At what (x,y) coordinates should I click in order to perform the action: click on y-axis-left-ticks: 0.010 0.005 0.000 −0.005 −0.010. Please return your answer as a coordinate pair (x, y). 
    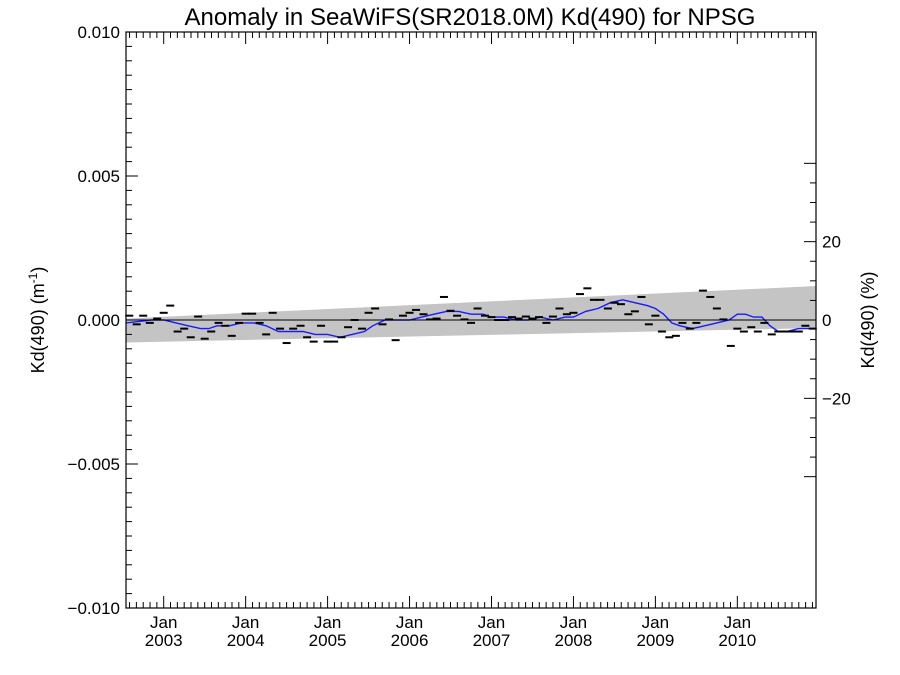
    Looking at the image, I should click on (103, 320).